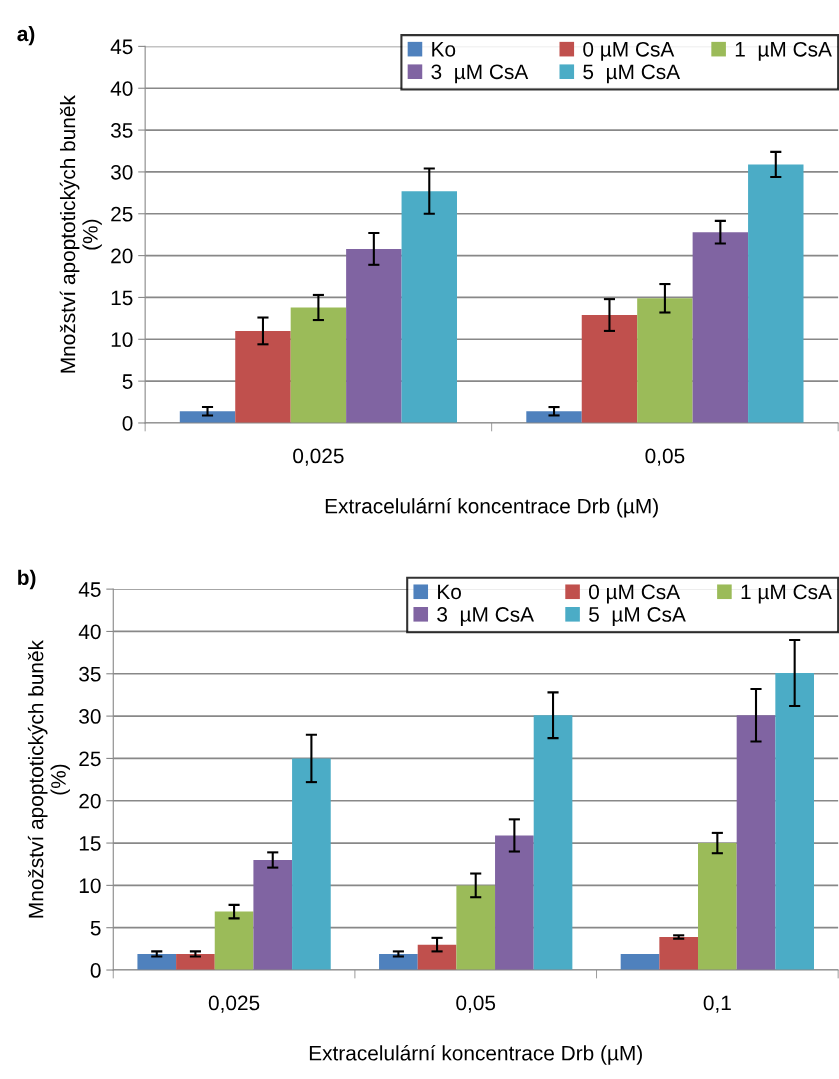 The image size is (839, 1079). Describe the element at coordinates (26, 35) in the screenshot. I see `text: a)` at that location.